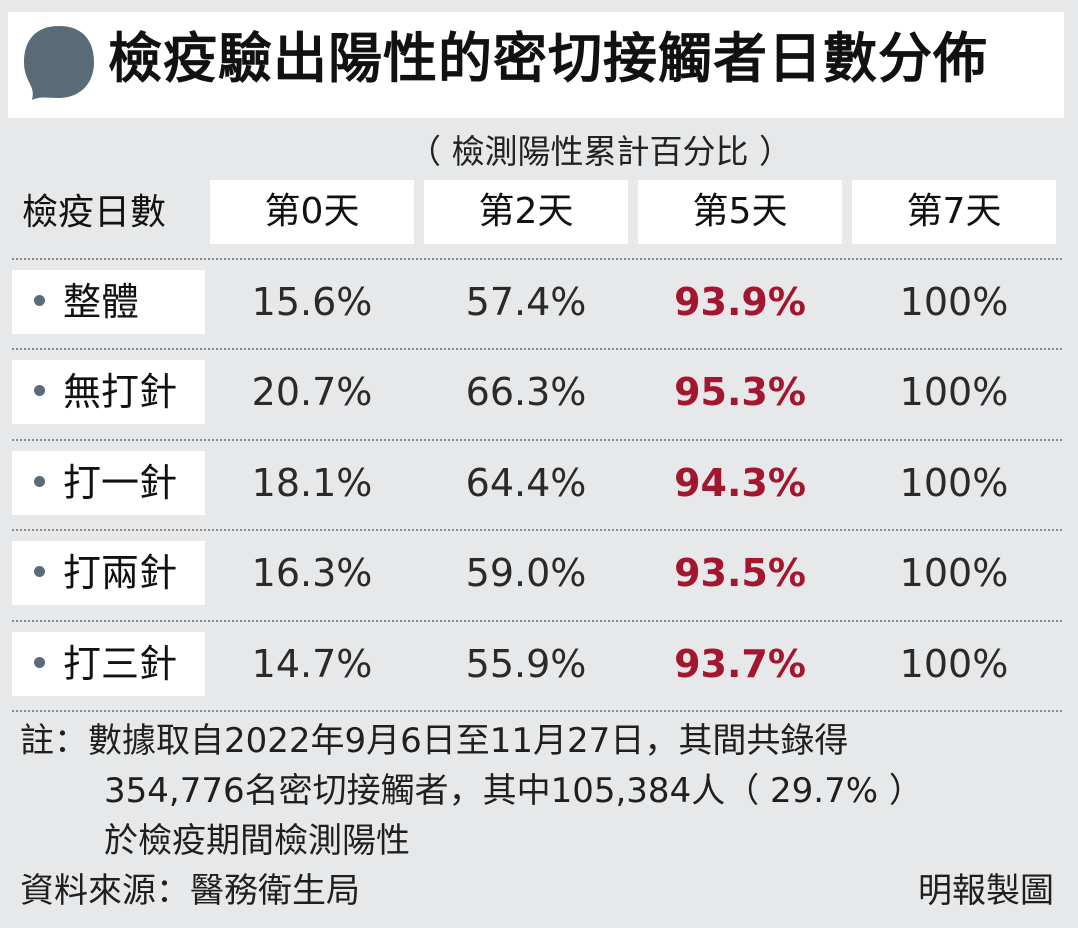 The width and height of the screenshot is (1078, 928). What do you see at coordinates (740, 483) in the screenshot?
I see `table-cell: 94.3%` at bounding box center [740, 483].